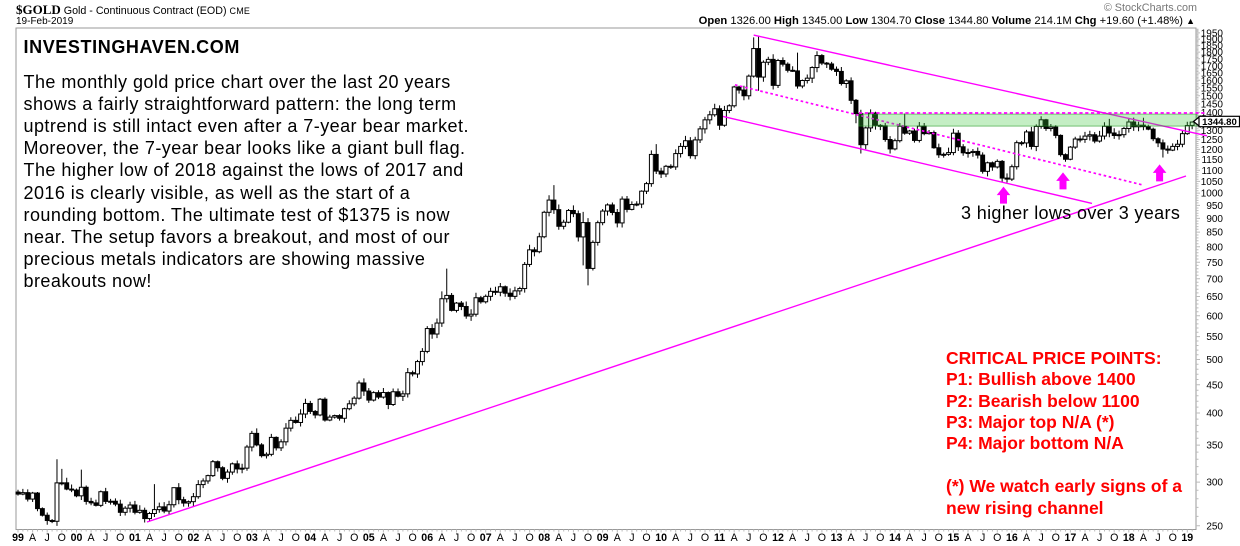 The image size is (1240, 546). Describe the element at coordinates (1212, 113) in the screenshot. I see `svg-text: 1400` at that location.